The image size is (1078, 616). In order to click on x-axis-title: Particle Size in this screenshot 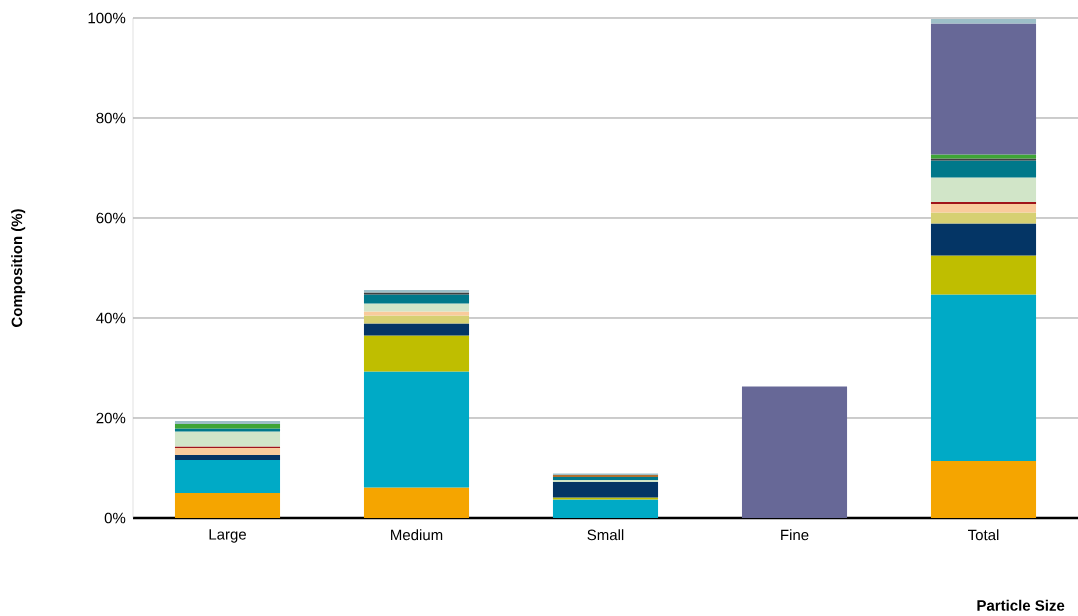, I will do `click(1021, 605)`.